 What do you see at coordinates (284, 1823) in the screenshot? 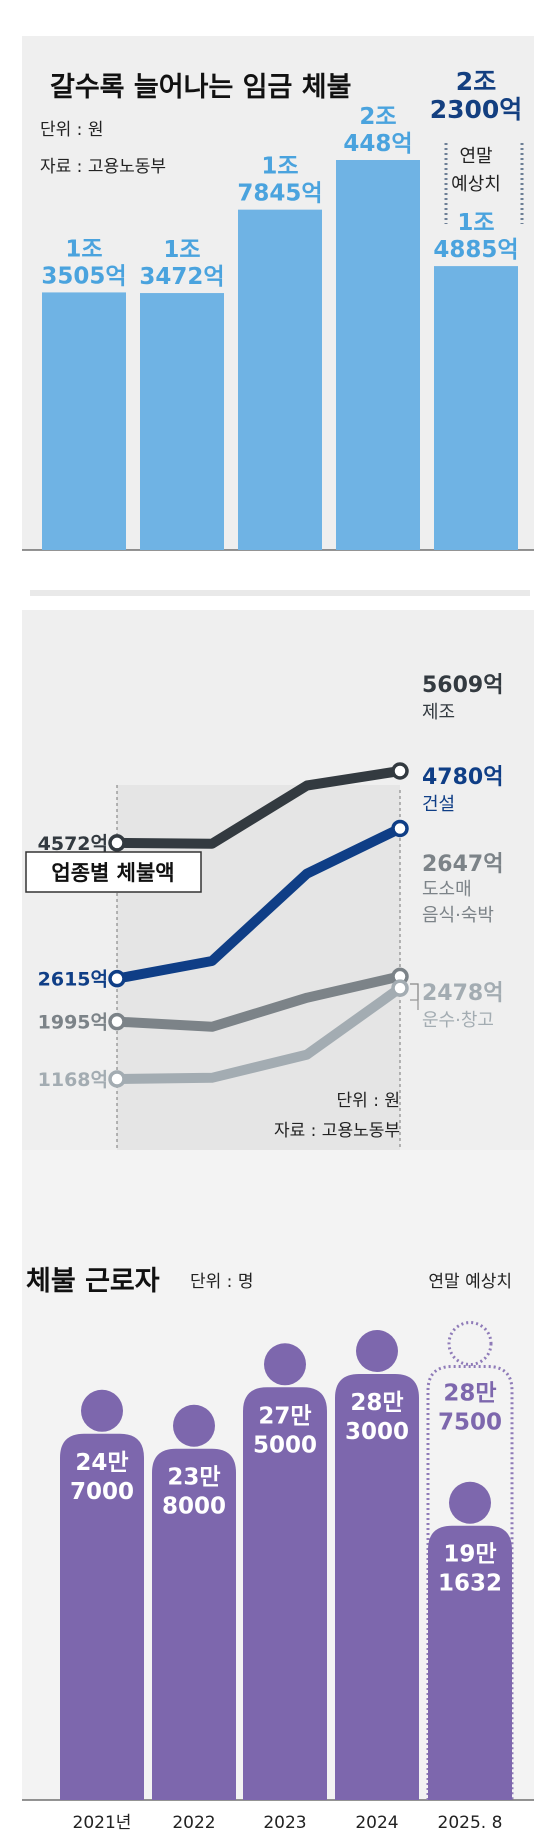
I see `workers-category-label-2: 2023` at bounding box center [284, 1823].